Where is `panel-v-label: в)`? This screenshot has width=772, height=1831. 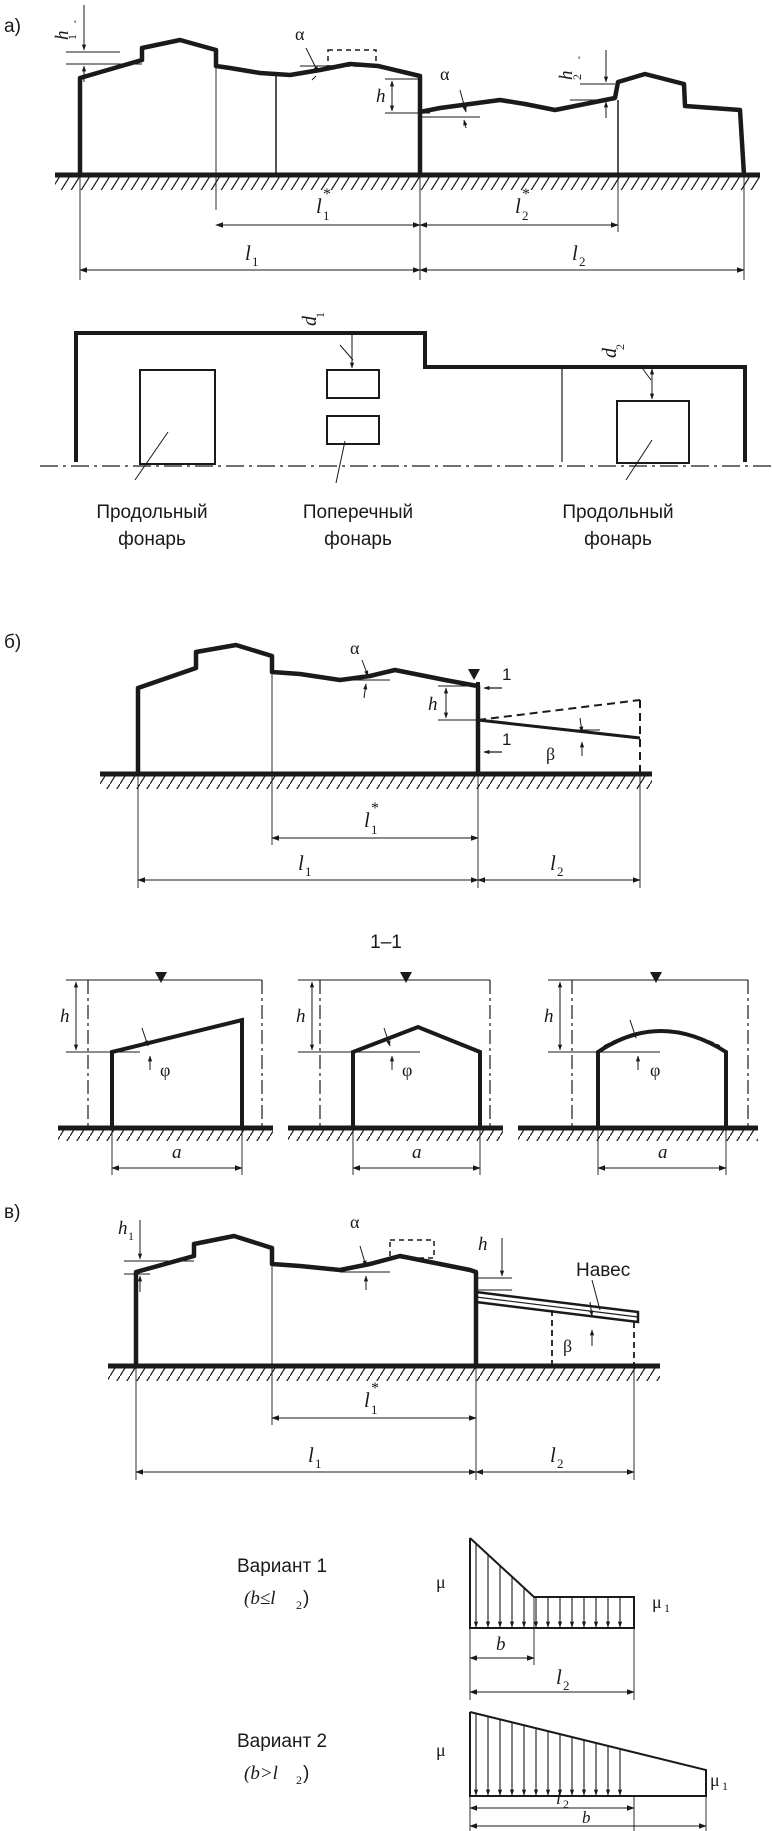 panel-v-label: в) is located at coordinates (12, 1212).